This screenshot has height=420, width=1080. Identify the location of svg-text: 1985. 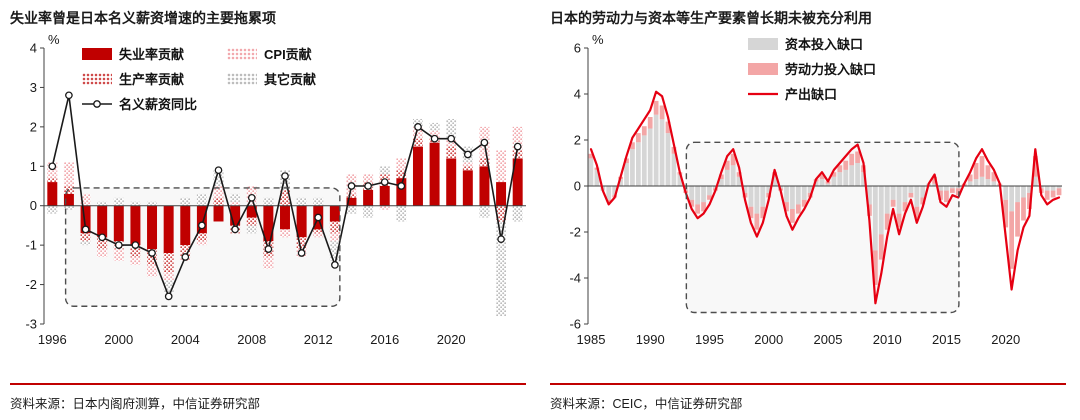
(591, 339).